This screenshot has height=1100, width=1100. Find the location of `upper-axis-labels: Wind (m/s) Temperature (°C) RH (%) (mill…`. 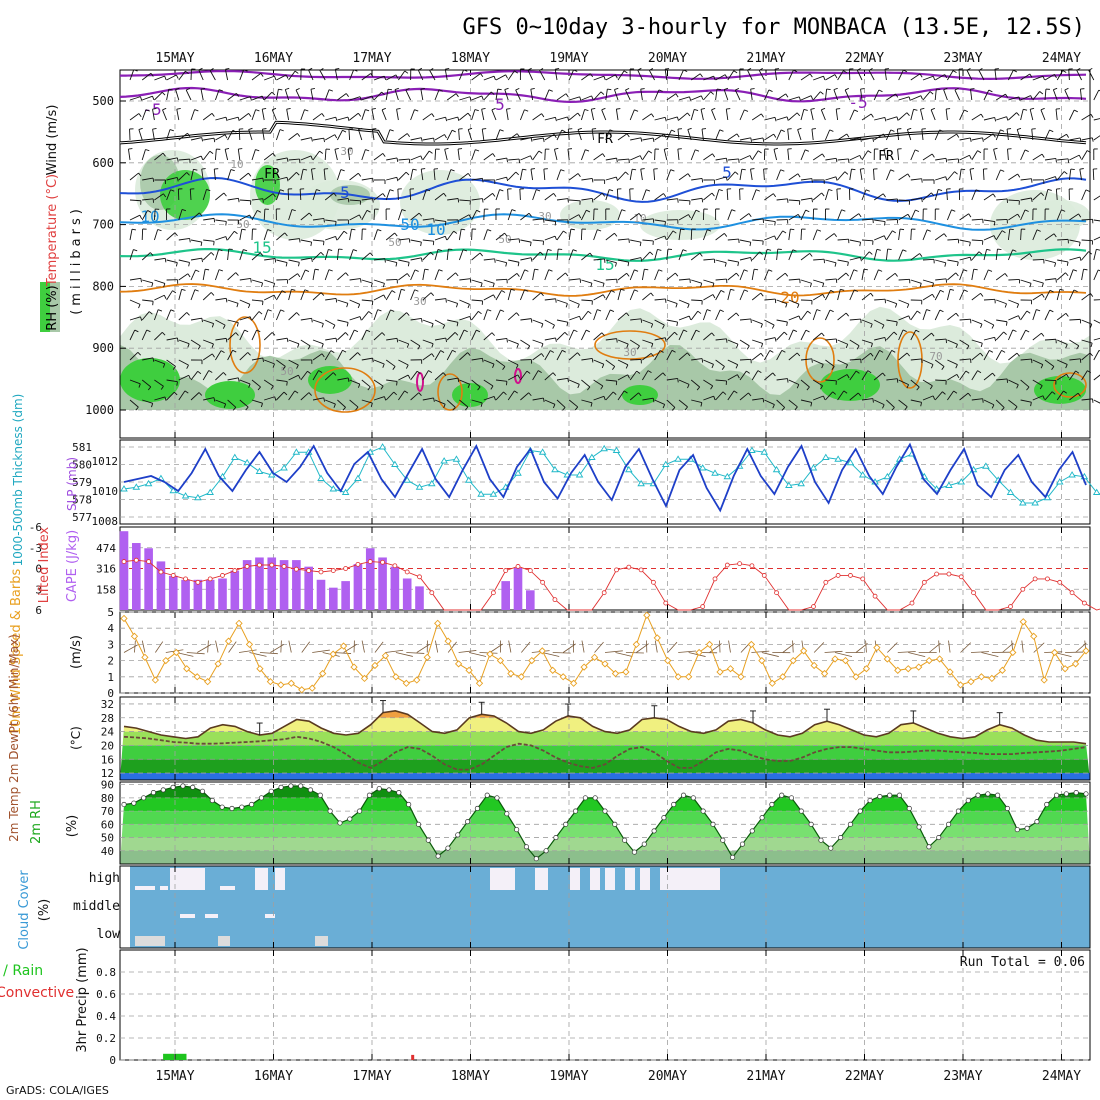

upper-axis-labels: Wind (m/s) Temperature (°C) RH (%) (mill… is located at coordinates (64, 218).